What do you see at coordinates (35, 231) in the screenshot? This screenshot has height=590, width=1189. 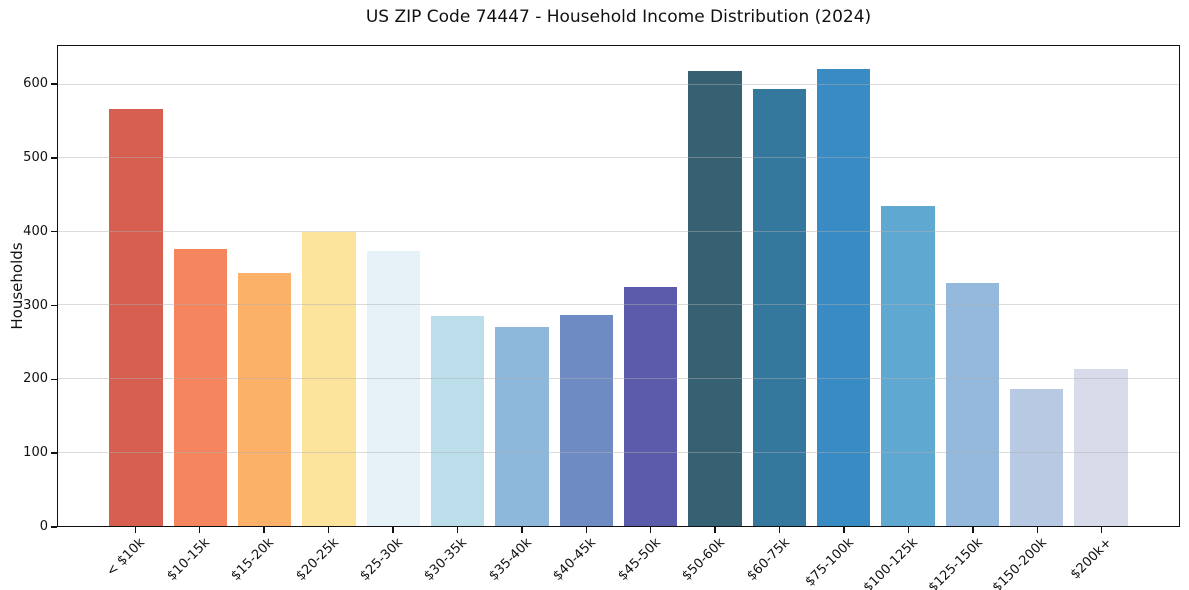 I see `y-tick-label-400: 400` at bounding box center [35, 231].